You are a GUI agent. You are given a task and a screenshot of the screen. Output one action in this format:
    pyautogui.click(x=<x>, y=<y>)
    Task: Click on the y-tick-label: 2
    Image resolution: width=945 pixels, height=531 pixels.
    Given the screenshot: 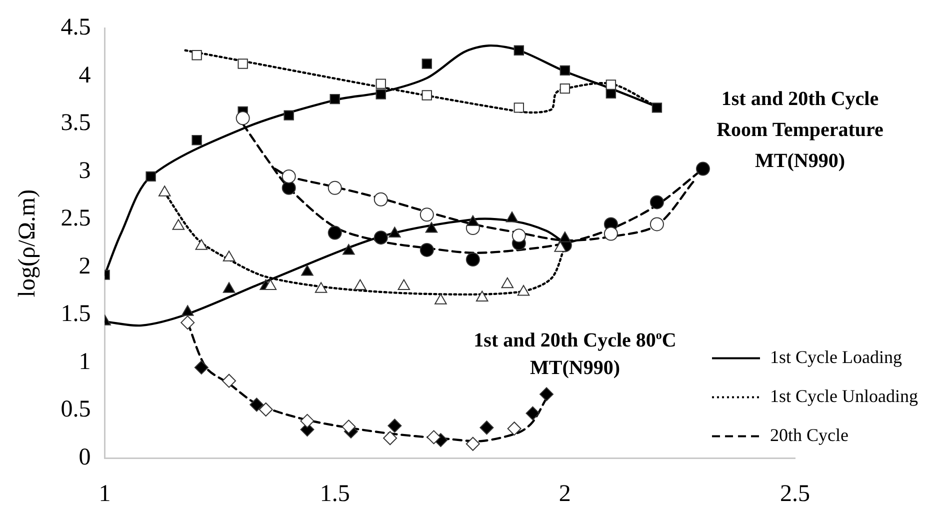 What is the action you would take?
    pyautogui.click(x=84, y=266)
    